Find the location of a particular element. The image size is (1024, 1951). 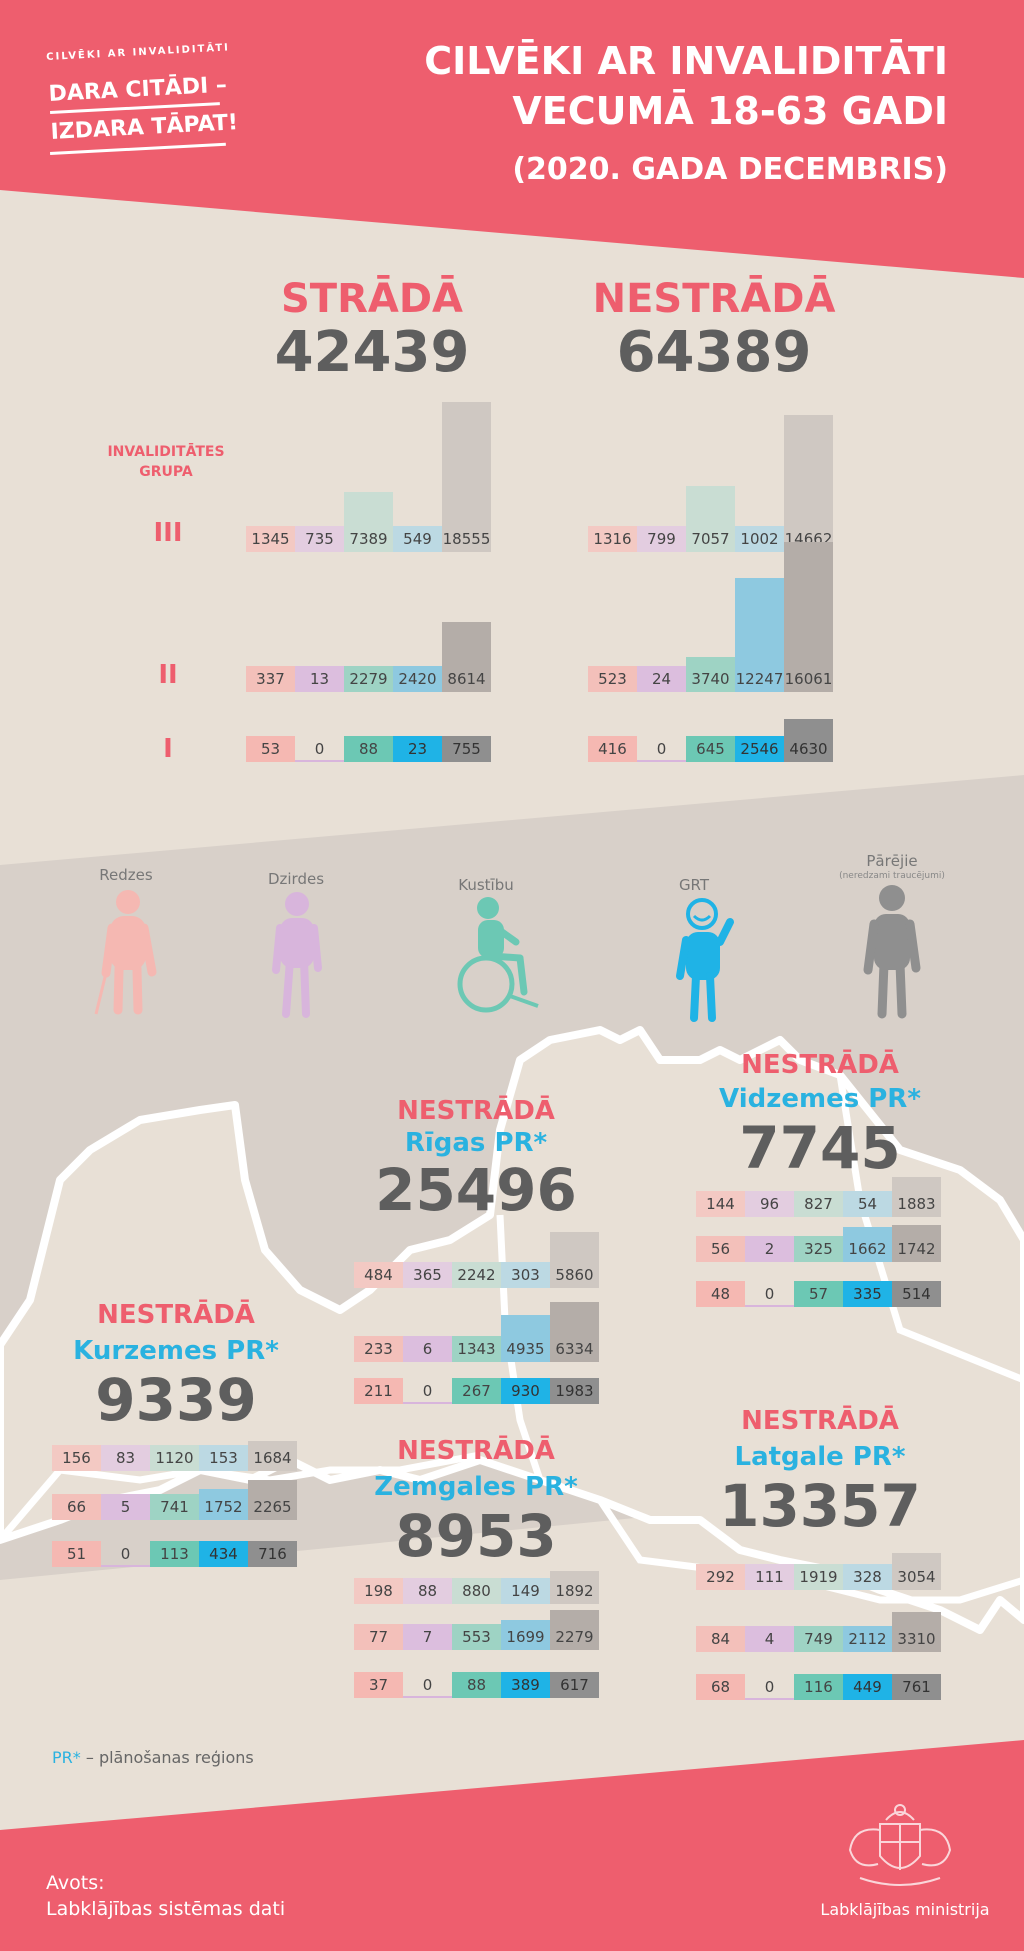

bar-6-iii-parejie is located at coordinates (916, 1571).